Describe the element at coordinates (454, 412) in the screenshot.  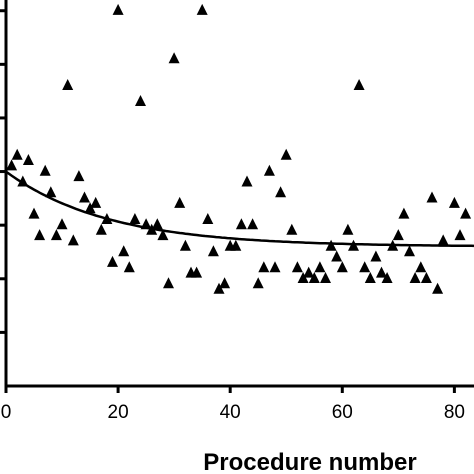
I see `x-tick-label: 80` at that location.